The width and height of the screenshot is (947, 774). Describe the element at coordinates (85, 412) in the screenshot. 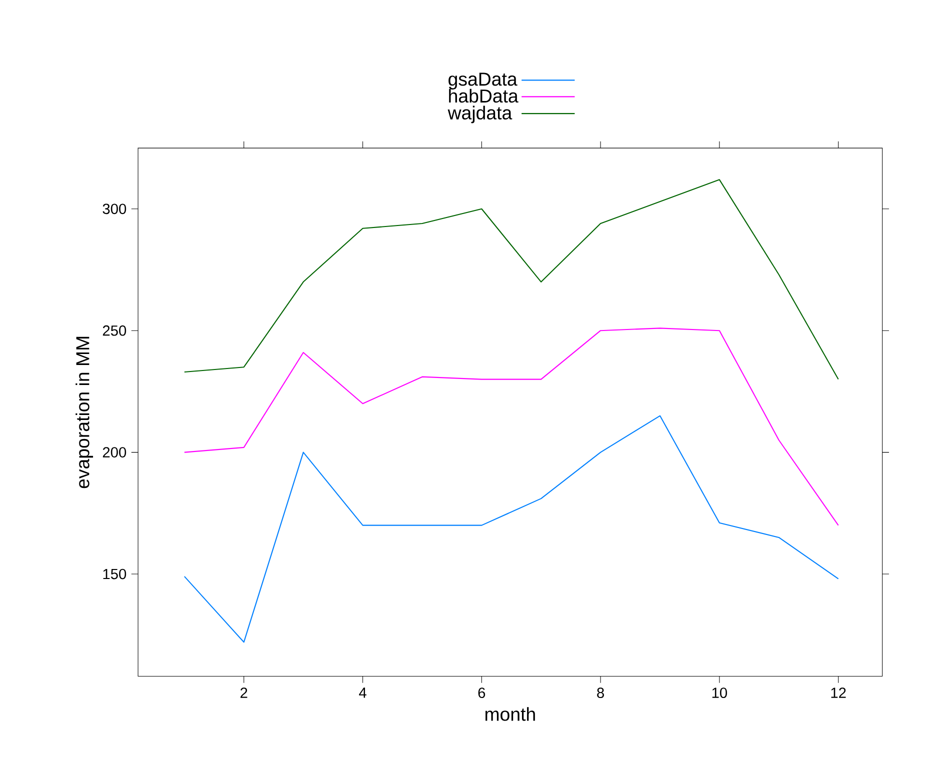

I see `y-axis-title: evaporation in MM` at that location.